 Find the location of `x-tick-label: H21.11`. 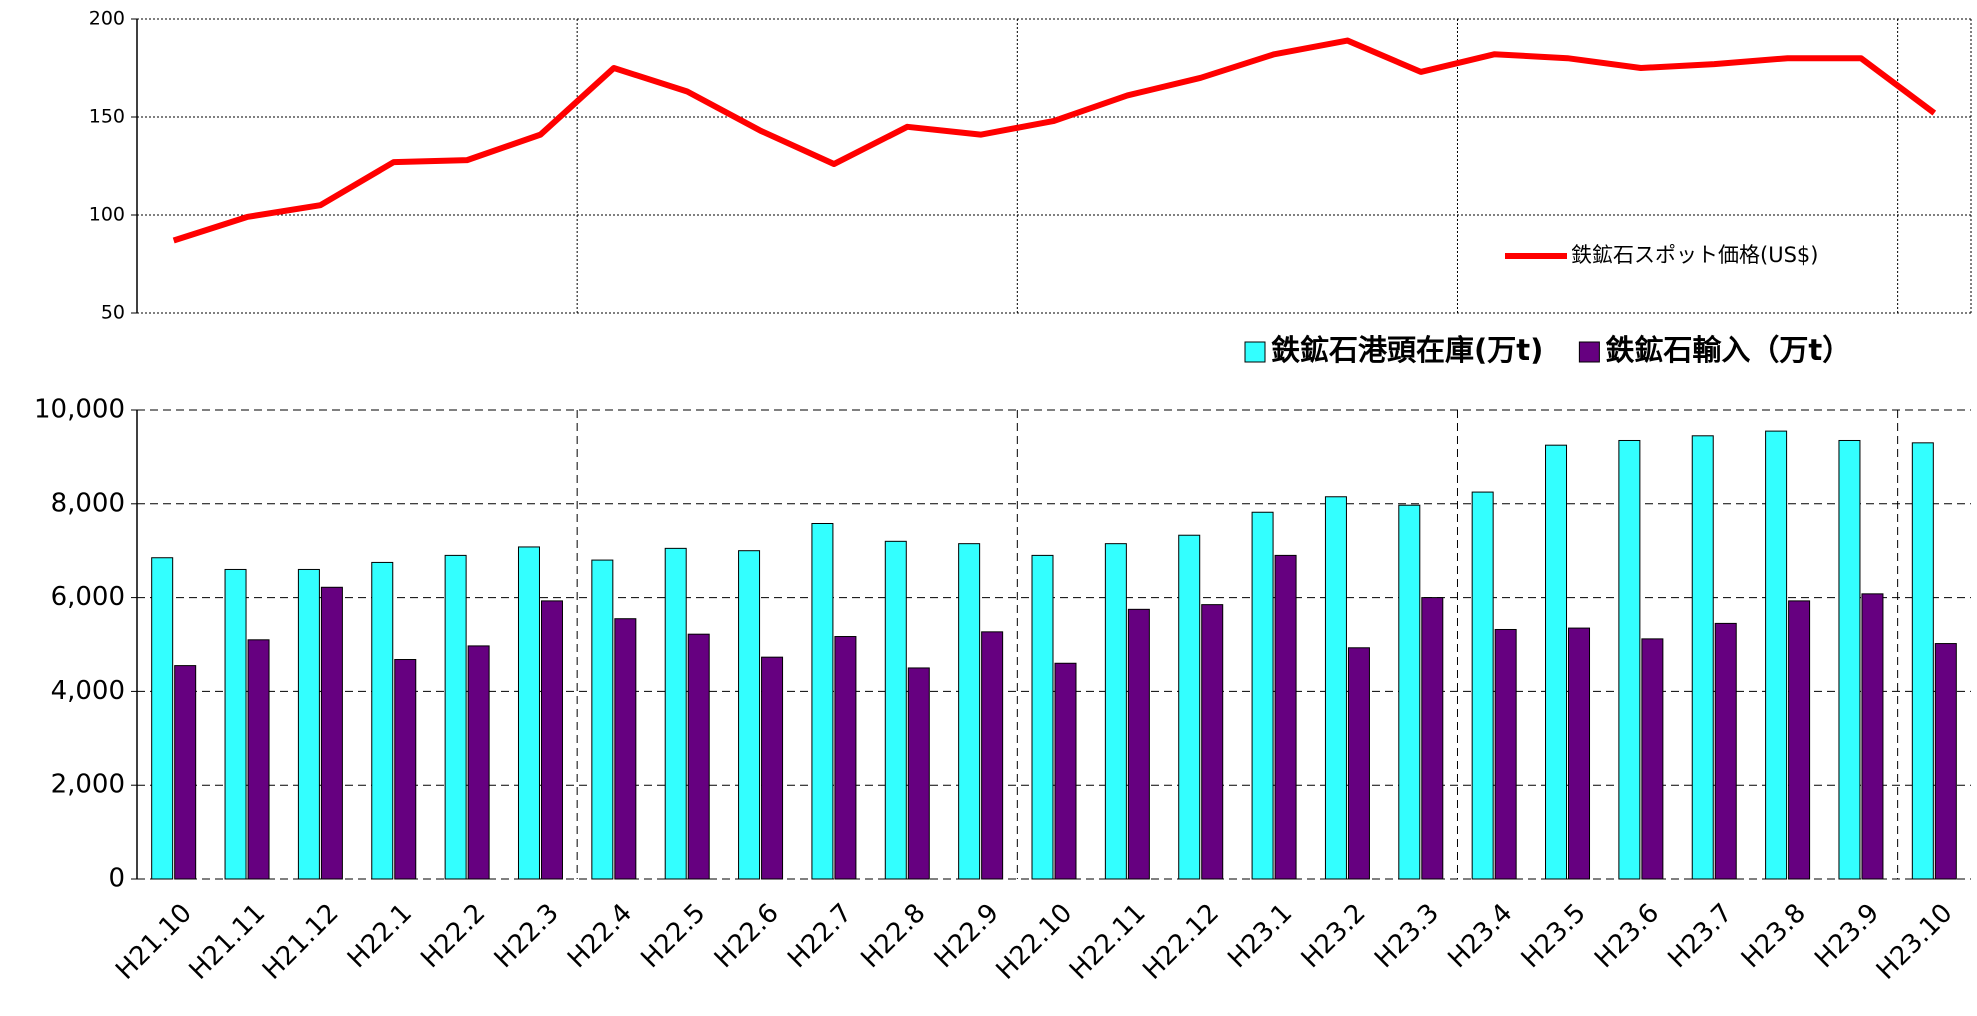

x-tick-label: H21.11 is located at coordinates (228, 942).